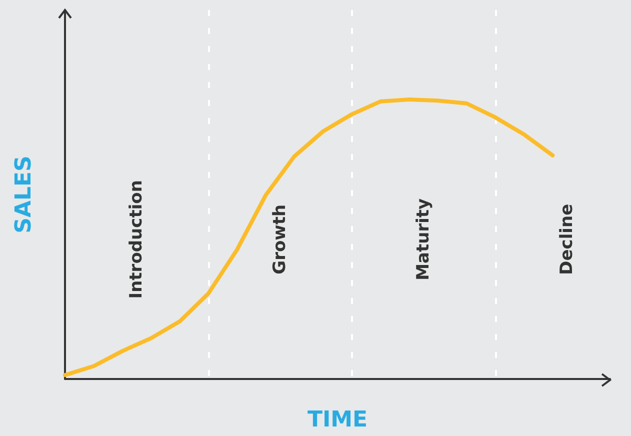 This screenshot has height=436, width=631. Describe the element at coordinates (566, 239) in the screenshot. I see `annotation: Decline` at that location.